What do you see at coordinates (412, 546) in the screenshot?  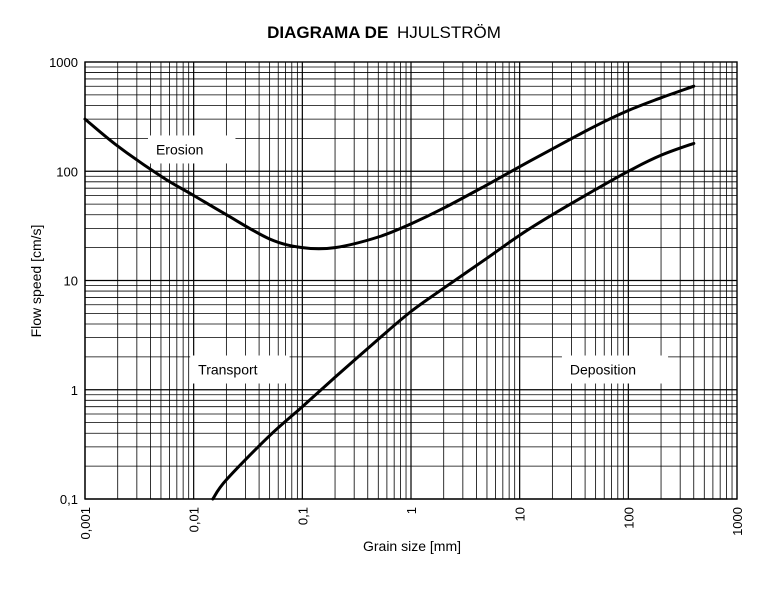 I see `x-axis-label: Grain size [mm]` at bounding box center [412, 546].